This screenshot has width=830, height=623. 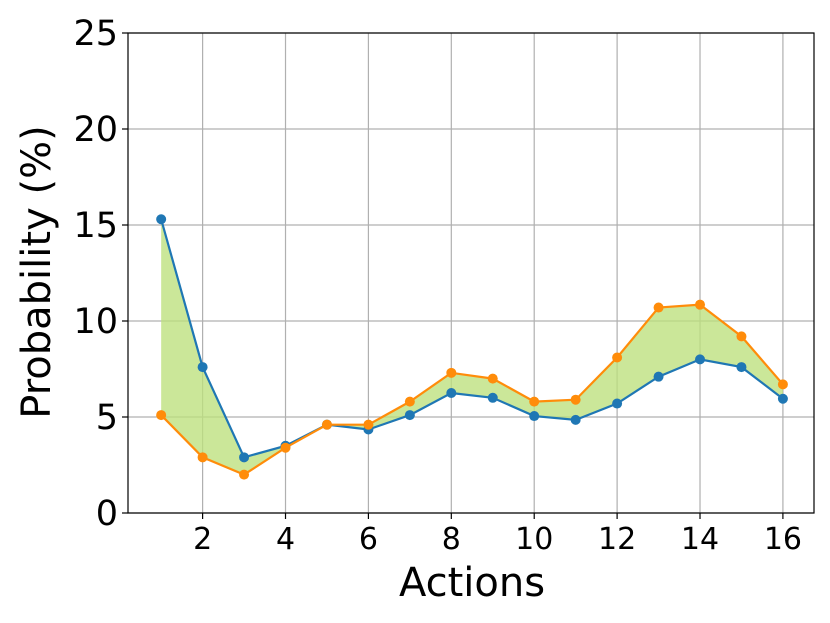 I want to click on x-tick-label: 6, so click(x=368, y=539).